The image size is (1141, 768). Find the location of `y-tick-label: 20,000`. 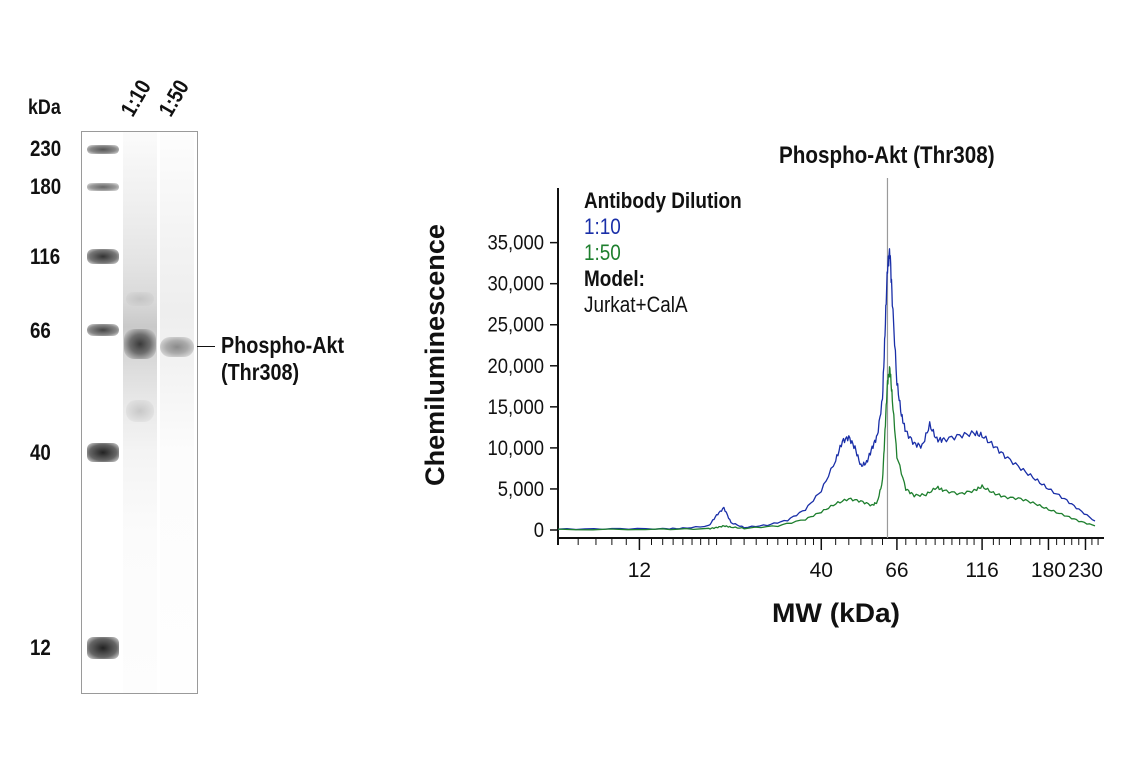

y-tick-label: 20,000 is located at coordinates (516, 366).